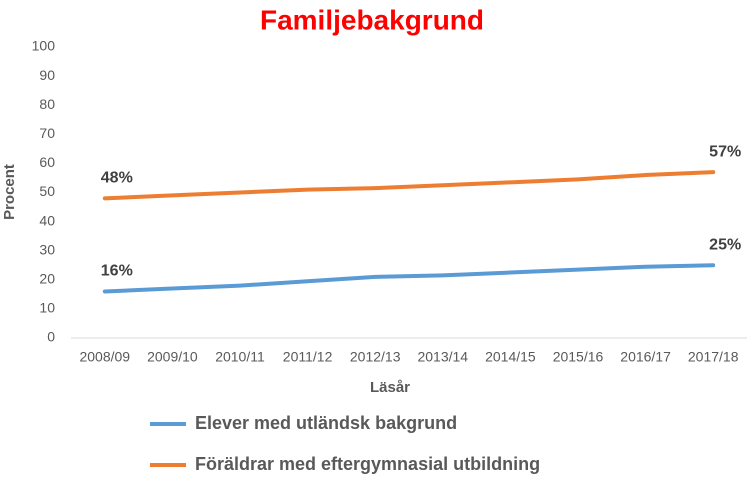 The height and width of the screenshot is (482, 750). What do you see at coordinates (725, 244) in the screenshot?
I see `data-label: 25%` at bounding box center [725, 244].